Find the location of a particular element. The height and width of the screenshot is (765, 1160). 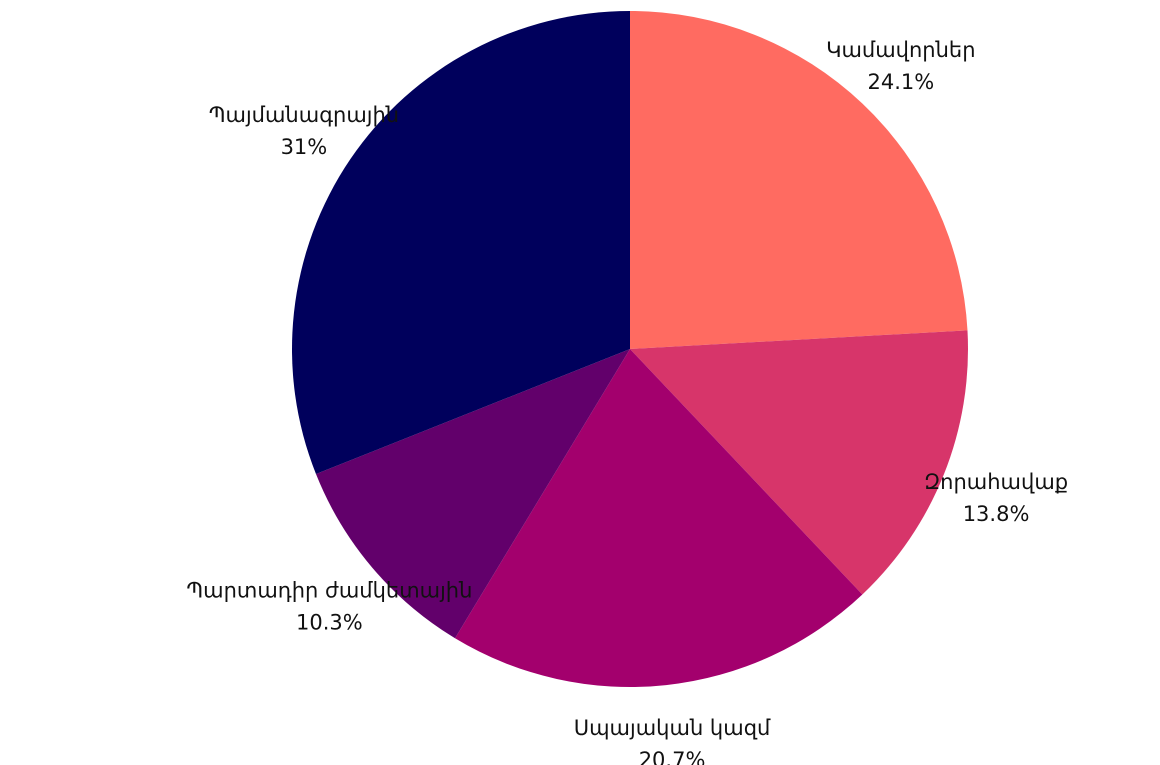

slice-value-label: 20.7% is located at coordinates (672, 756).